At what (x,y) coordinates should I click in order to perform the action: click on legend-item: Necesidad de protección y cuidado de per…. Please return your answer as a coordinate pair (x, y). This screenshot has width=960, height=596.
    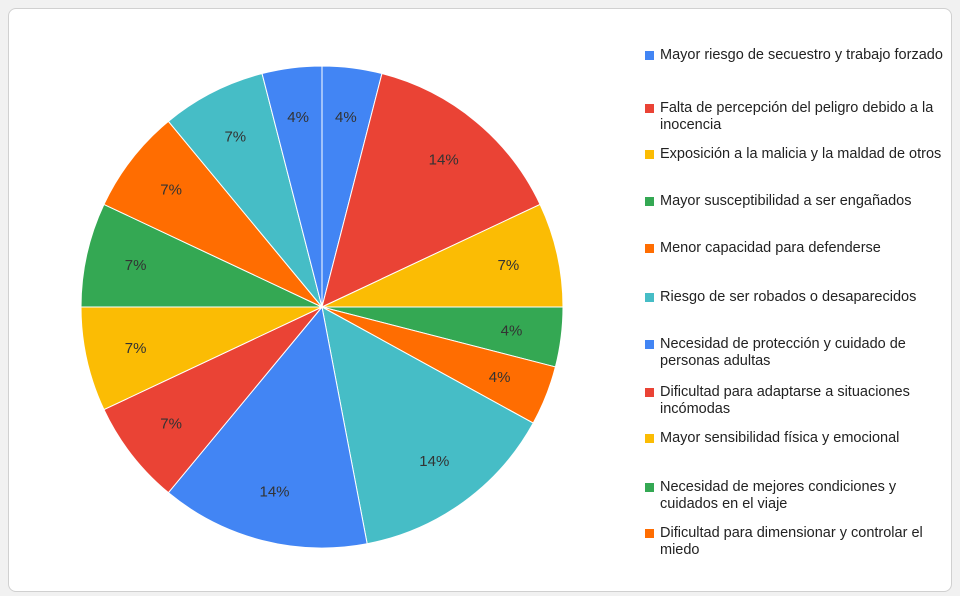
    Looking at the image, I should click on (795, 353).